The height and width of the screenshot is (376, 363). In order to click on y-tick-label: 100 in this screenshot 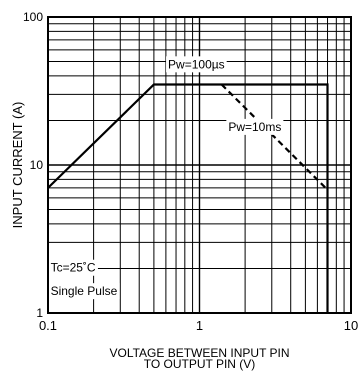, I will do `click(33, 17)`.